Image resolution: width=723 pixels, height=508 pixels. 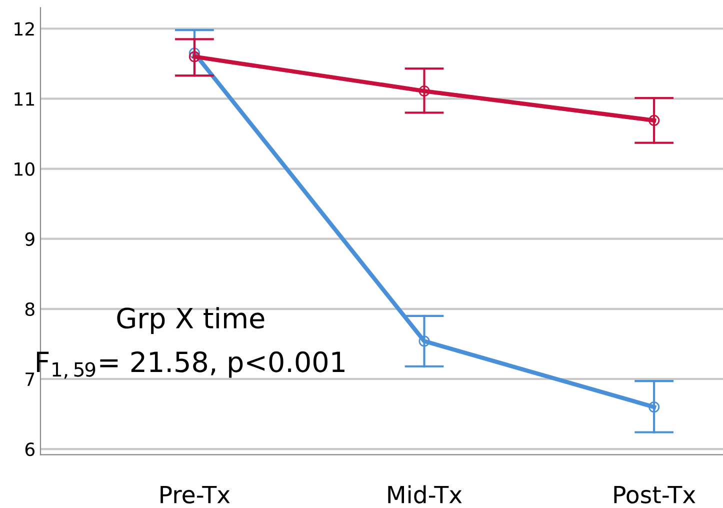 What do you see at coordinates (29, 449) in the screenshot?
I see `y-tick-label: 6` at bounding box center [29, 449].